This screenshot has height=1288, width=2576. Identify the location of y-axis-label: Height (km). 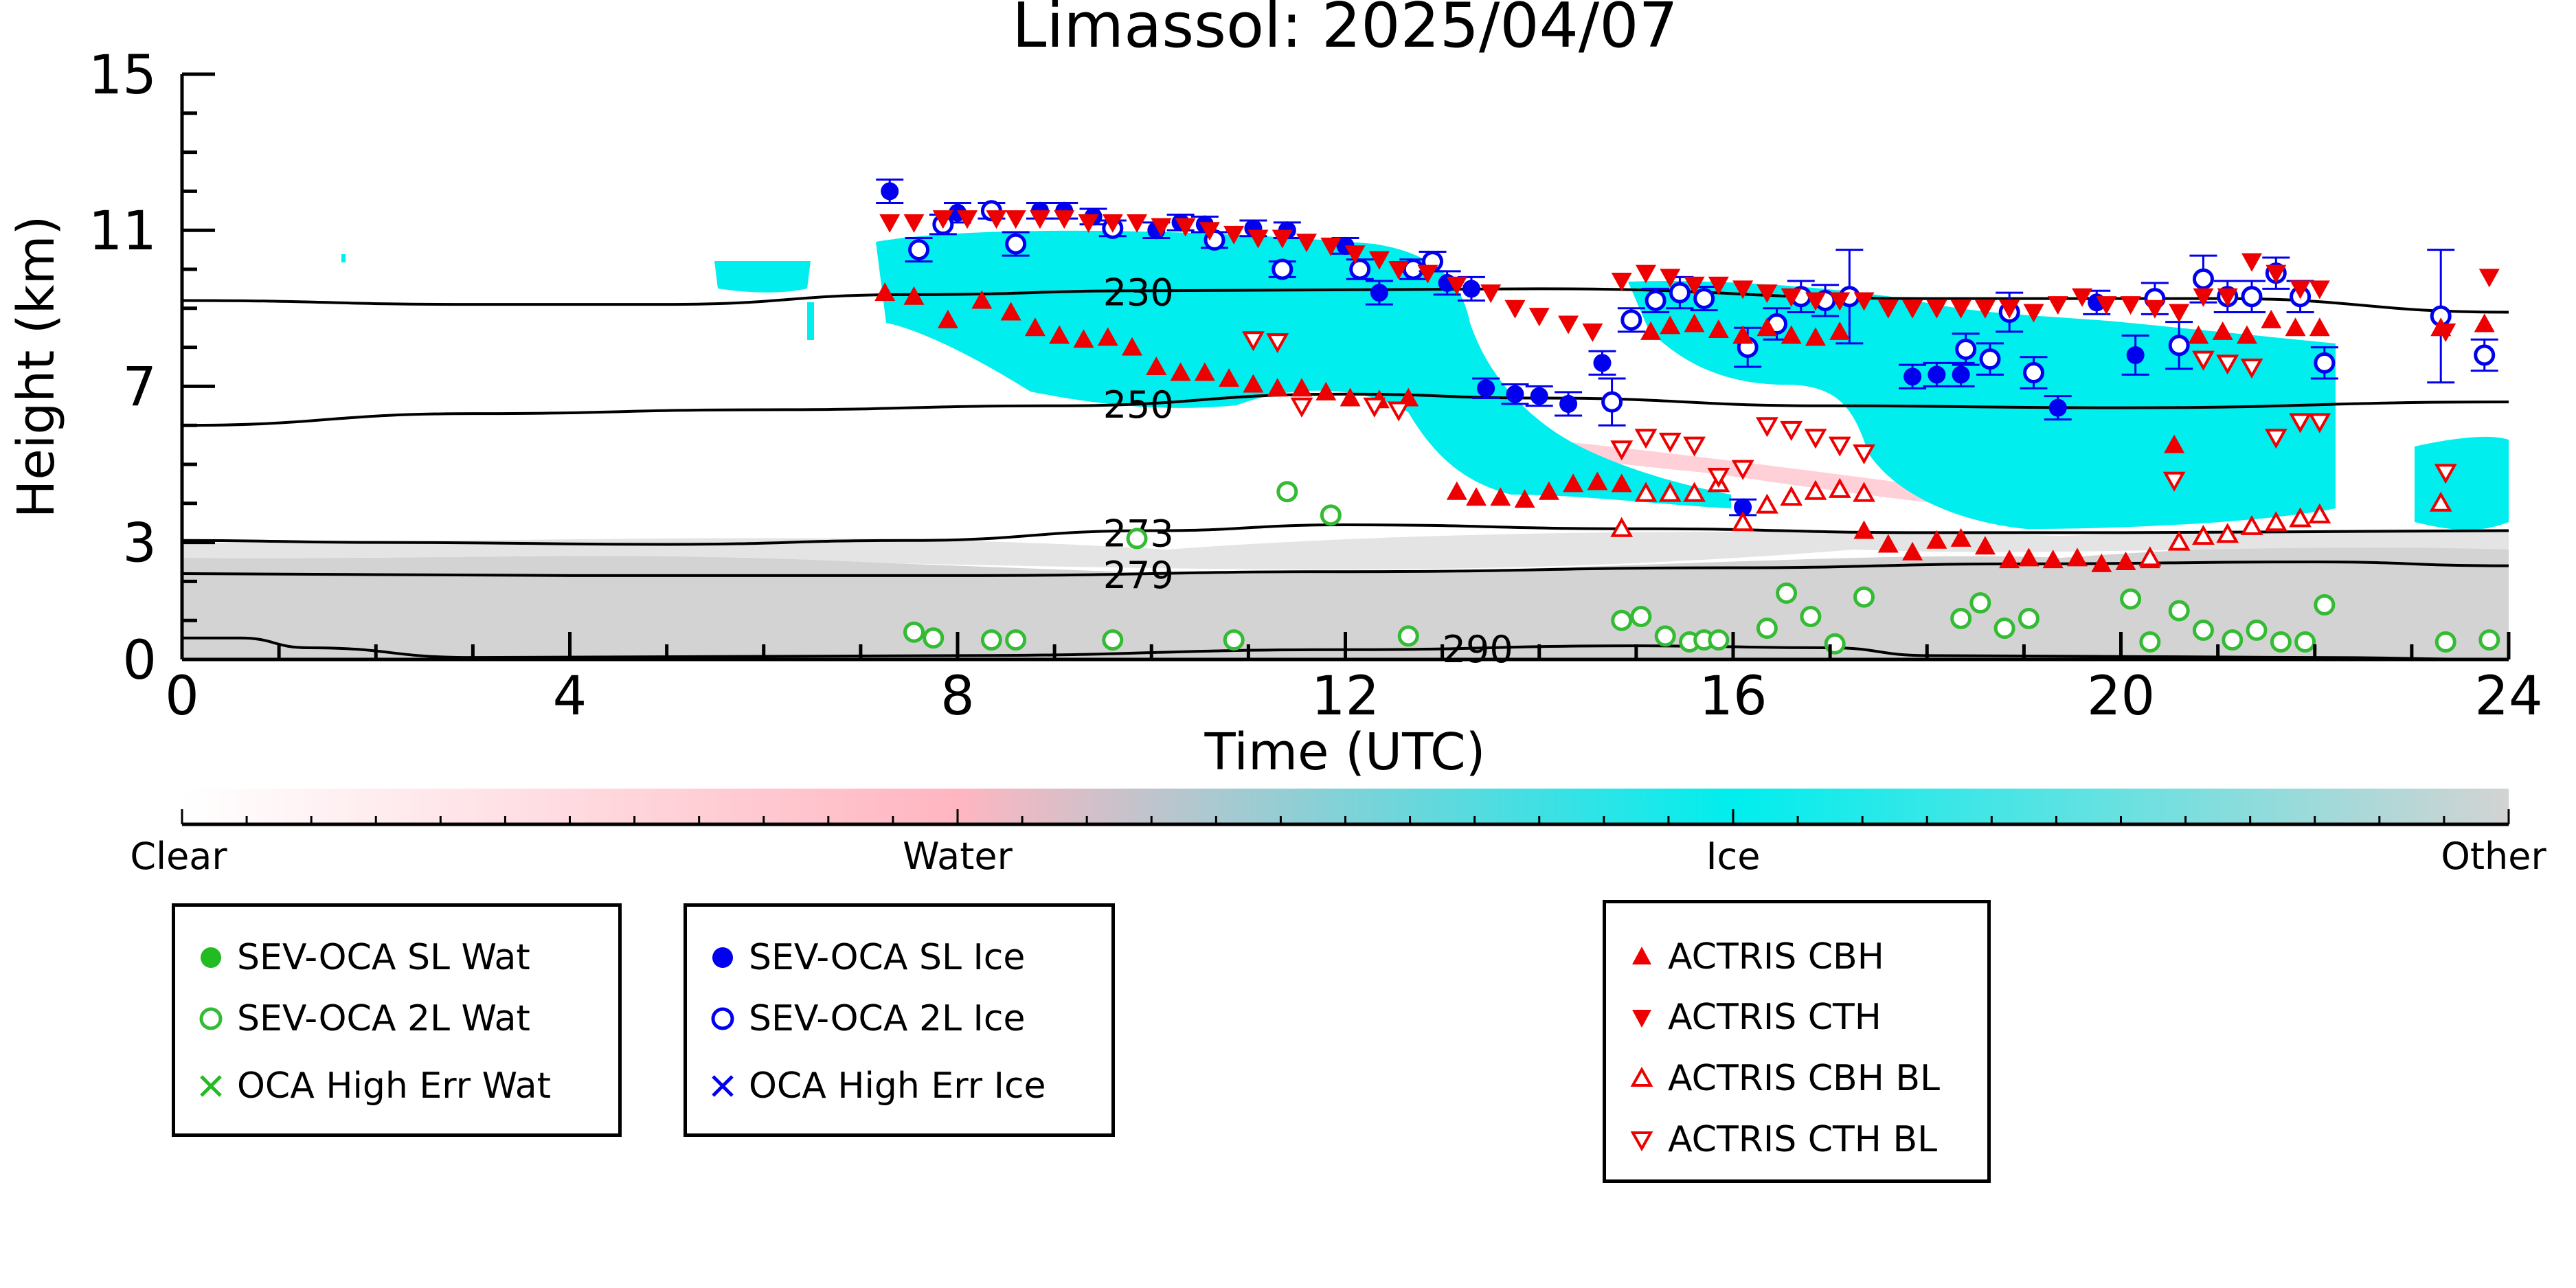
(36, 367).